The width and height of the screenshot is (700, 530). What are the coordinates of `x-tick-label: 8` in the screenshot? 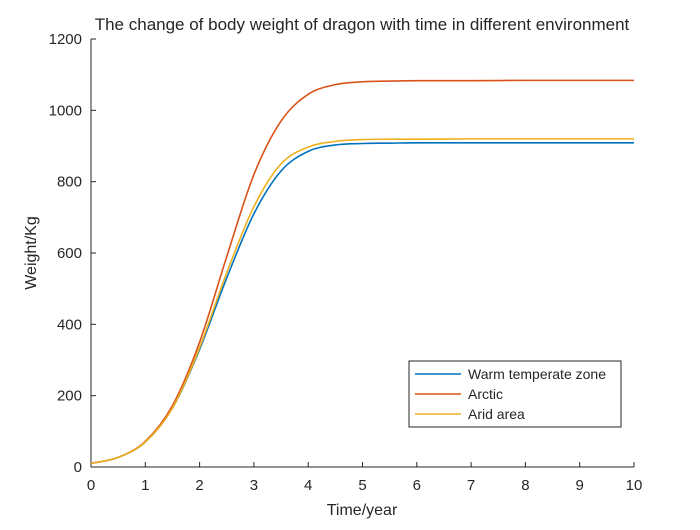 It's located at (525, 485).